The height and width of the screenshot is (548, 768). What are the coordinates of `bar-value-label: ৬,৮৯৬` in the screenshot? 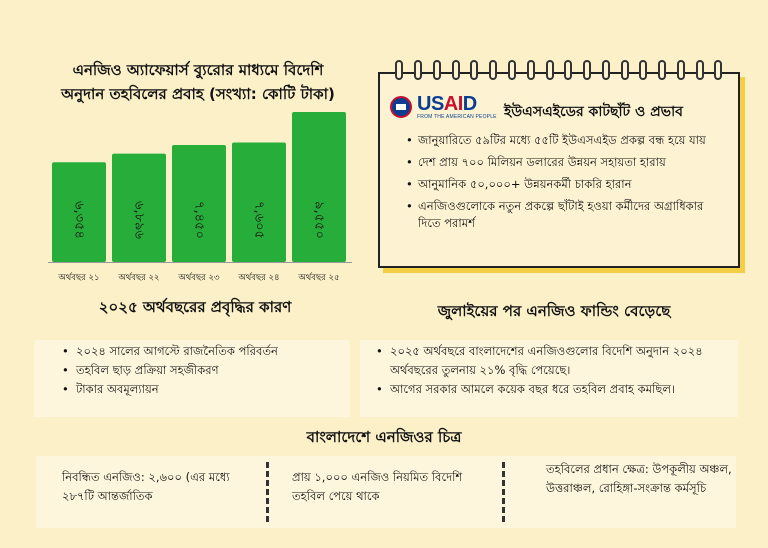 It's located at (139, 220).